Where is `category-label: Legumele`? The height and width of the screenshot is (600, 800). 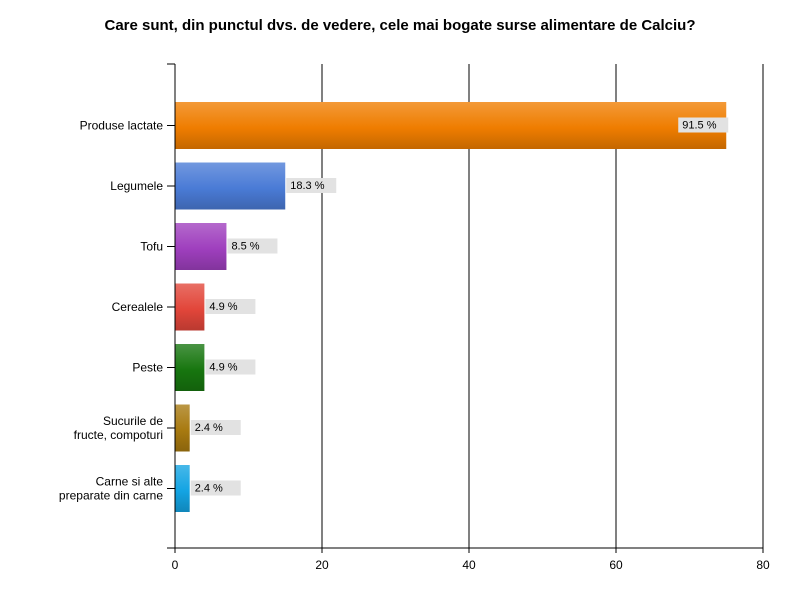 category-label: Legumele is located at coordinates (136, 186).